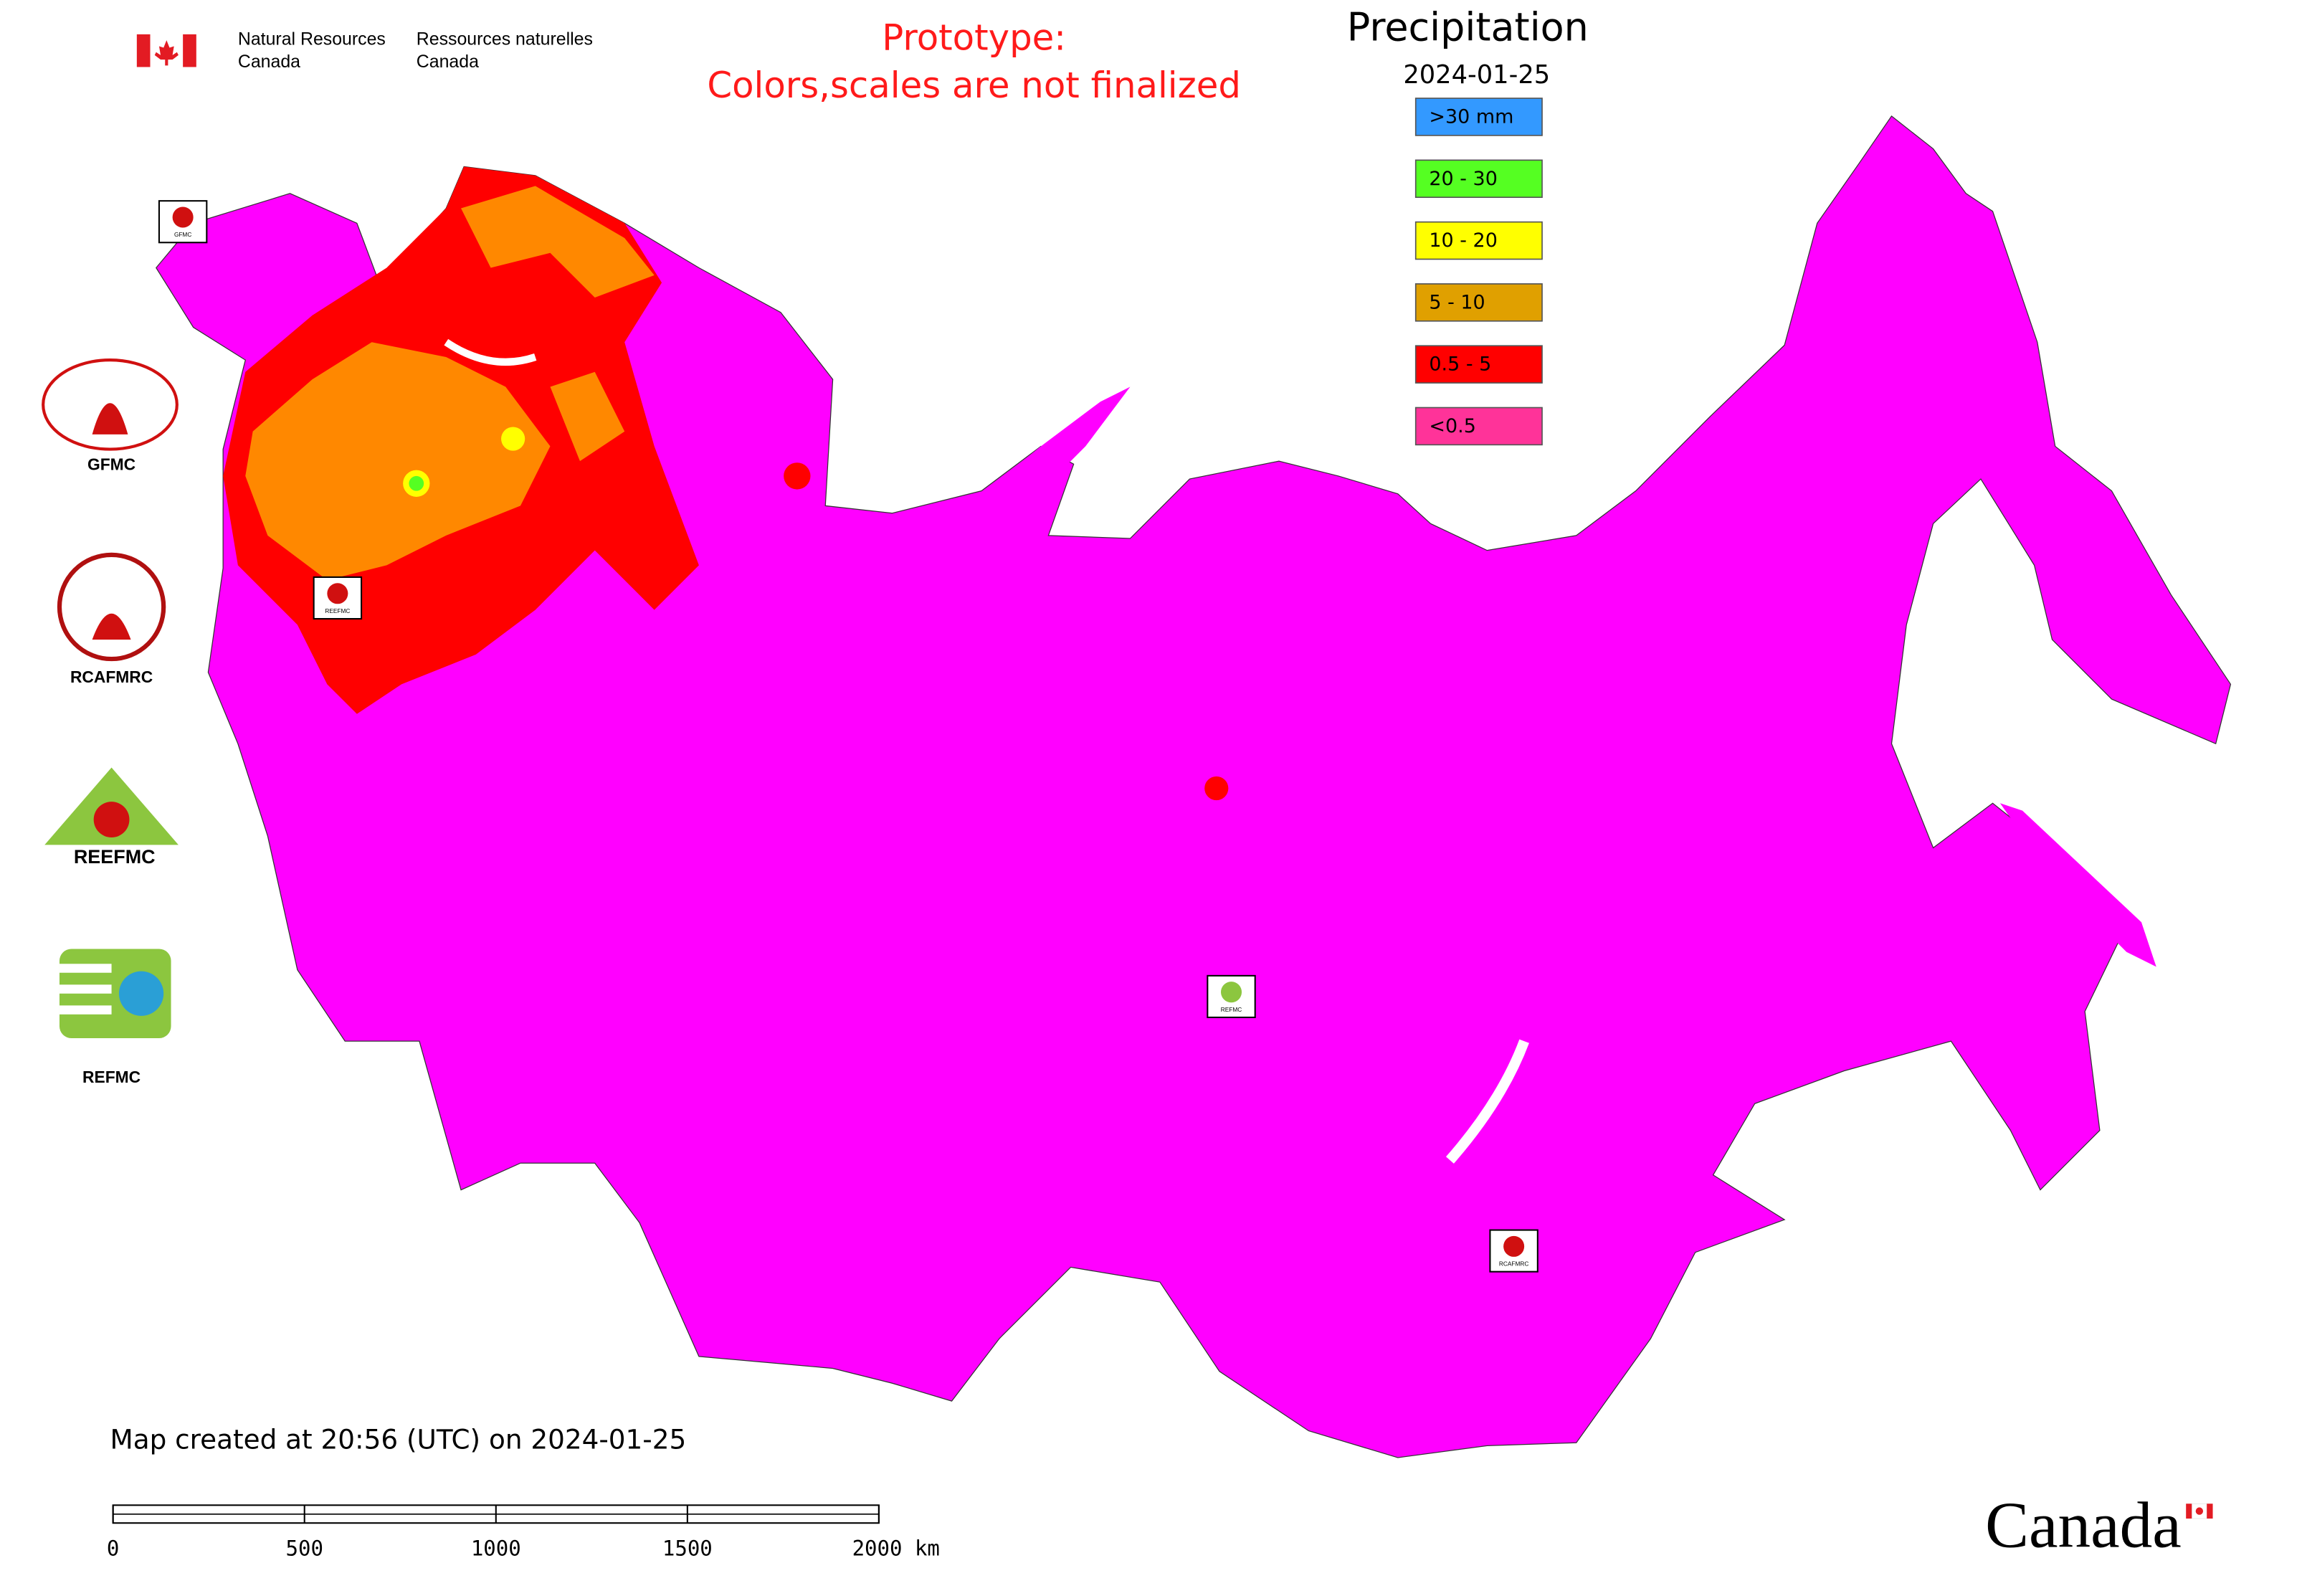  Describe the element at coordinates (2084, 1525) in the screenshot. I see `canada-wordmark: Canada` at that location.